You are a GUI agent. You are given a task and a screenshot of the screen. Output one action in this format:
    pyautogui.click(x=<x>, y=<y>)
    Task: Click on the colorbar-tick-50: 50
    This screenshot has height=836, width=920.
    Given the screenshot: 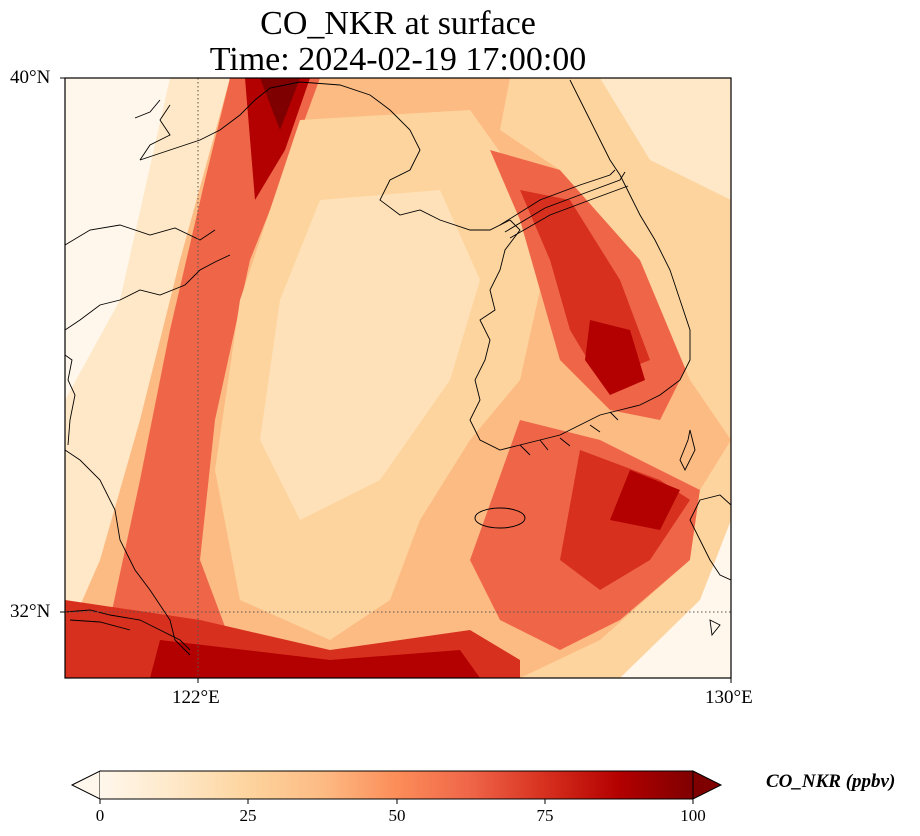 What is the action you would take?
    pyautogui.click(x=397, y=815)
    